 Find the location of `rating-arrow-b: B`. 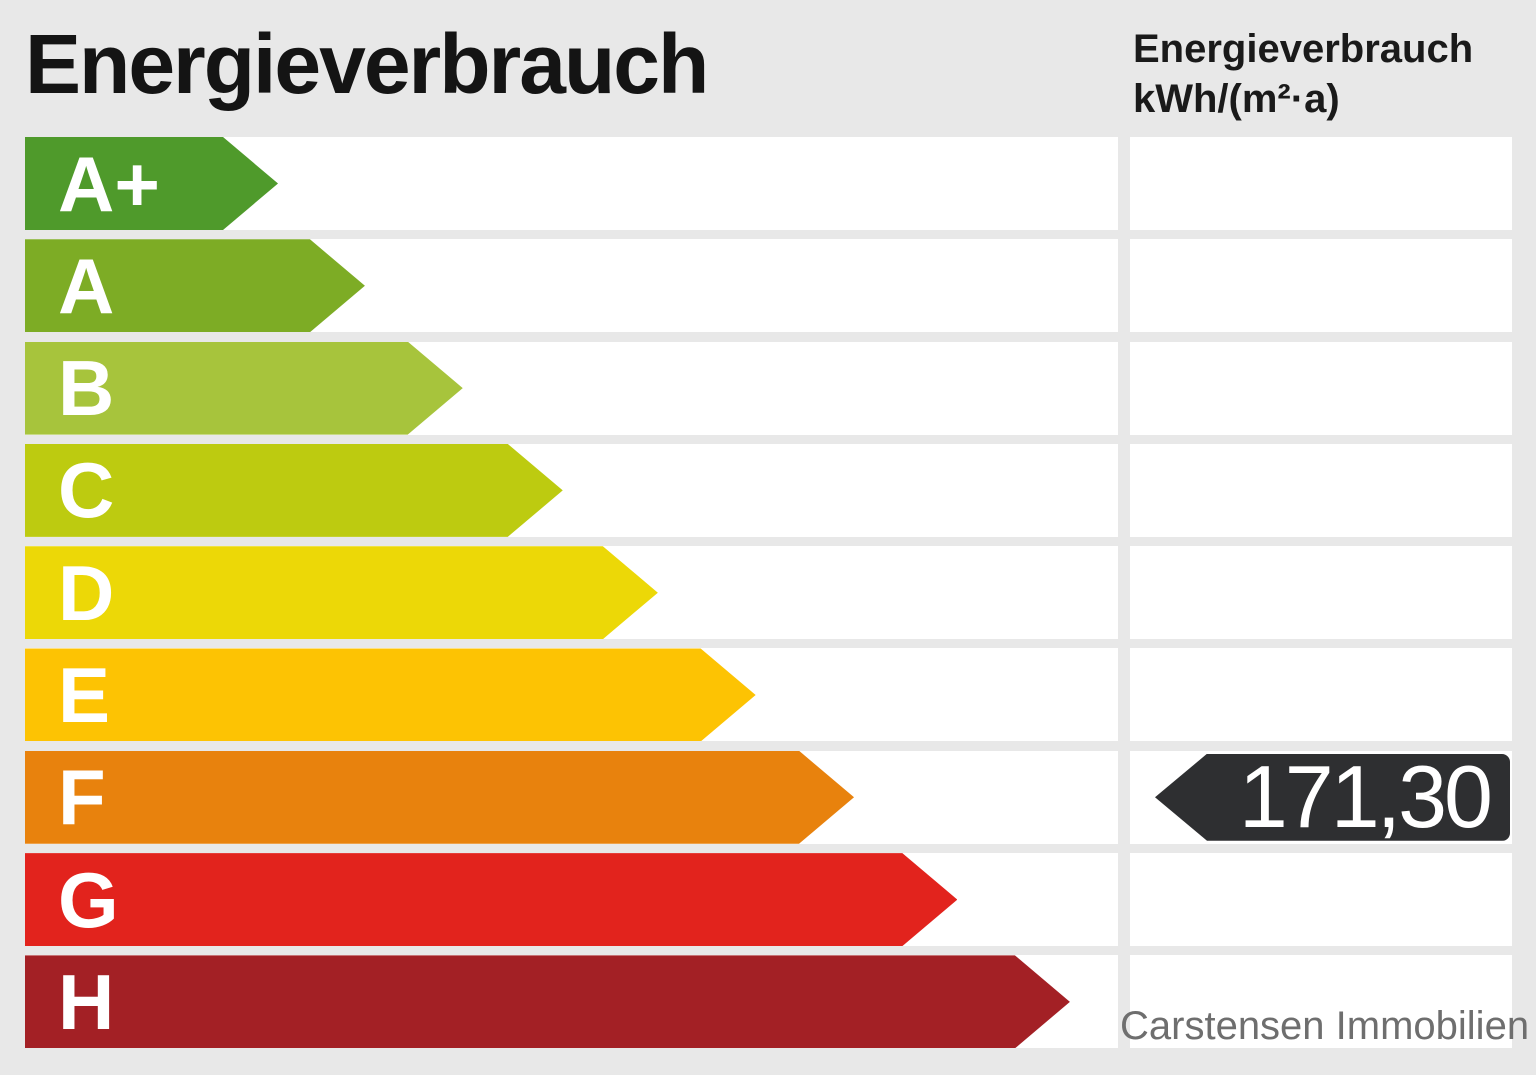

rating-arrow-b: B is located at coordinates (244, 388).